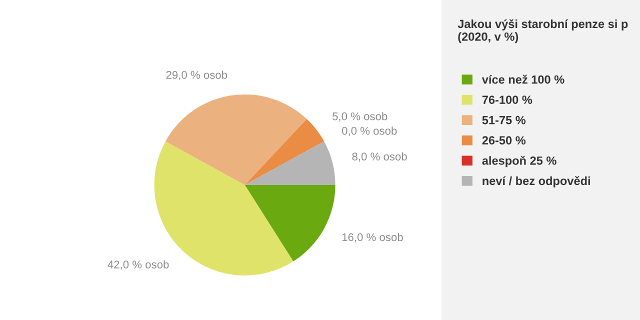 The height and width of the screenshot is (320, 640). Describe the element at coordinates (543, 31) in the screenshot. I see `text: Jakou výši starobní penze si p (2020, v %)` at that location.